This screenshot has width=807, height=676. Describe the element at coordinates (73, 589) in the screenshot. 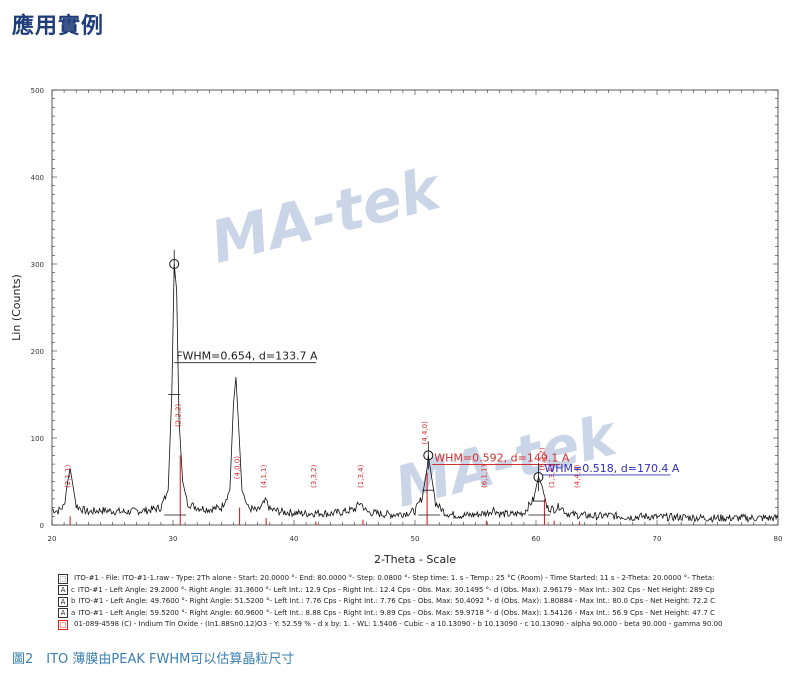

I see `legend-index: c` at that location.